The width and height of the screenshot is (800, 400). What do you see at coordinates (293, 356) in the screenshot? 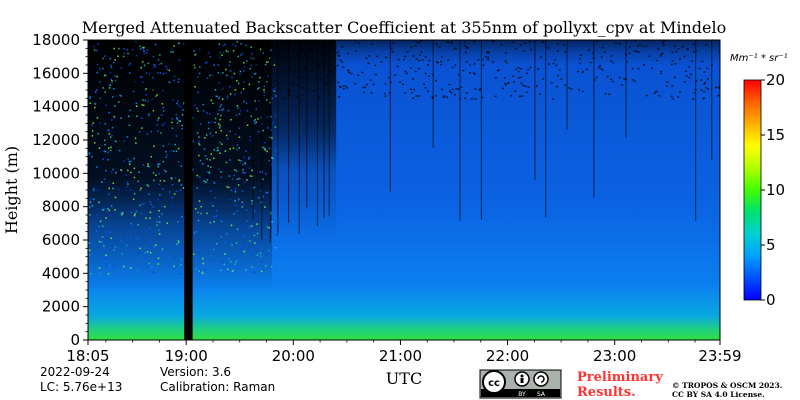
I see `x-tick-label: 20:00` at bounding box center [293, 356].